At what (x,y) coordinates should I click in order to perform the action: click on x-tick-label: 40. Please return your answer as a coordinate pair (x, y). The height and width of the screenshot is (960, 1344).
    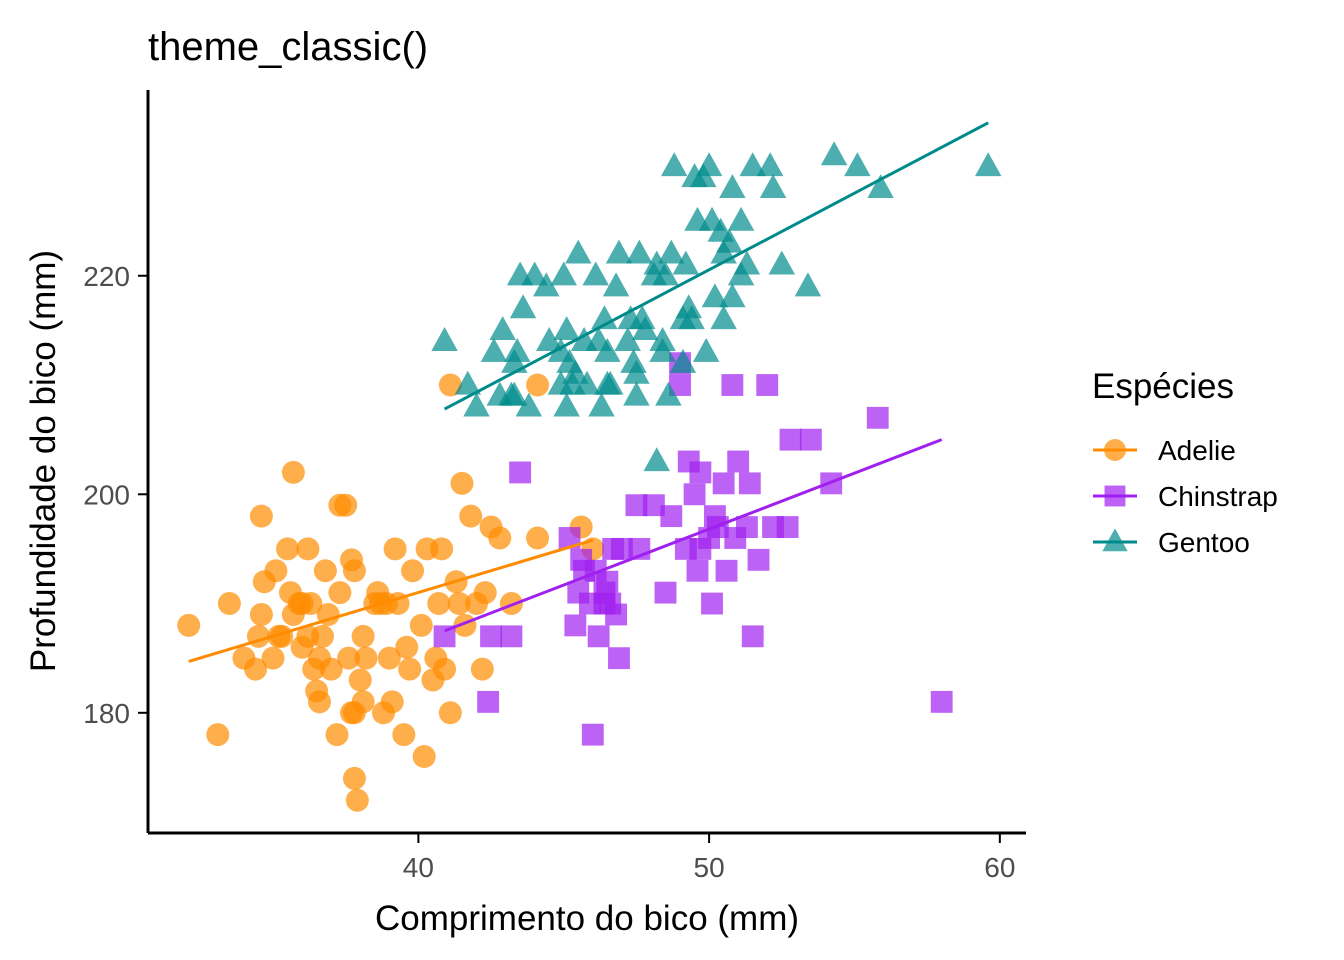
    Looking at the image, I should click on (418, 867).